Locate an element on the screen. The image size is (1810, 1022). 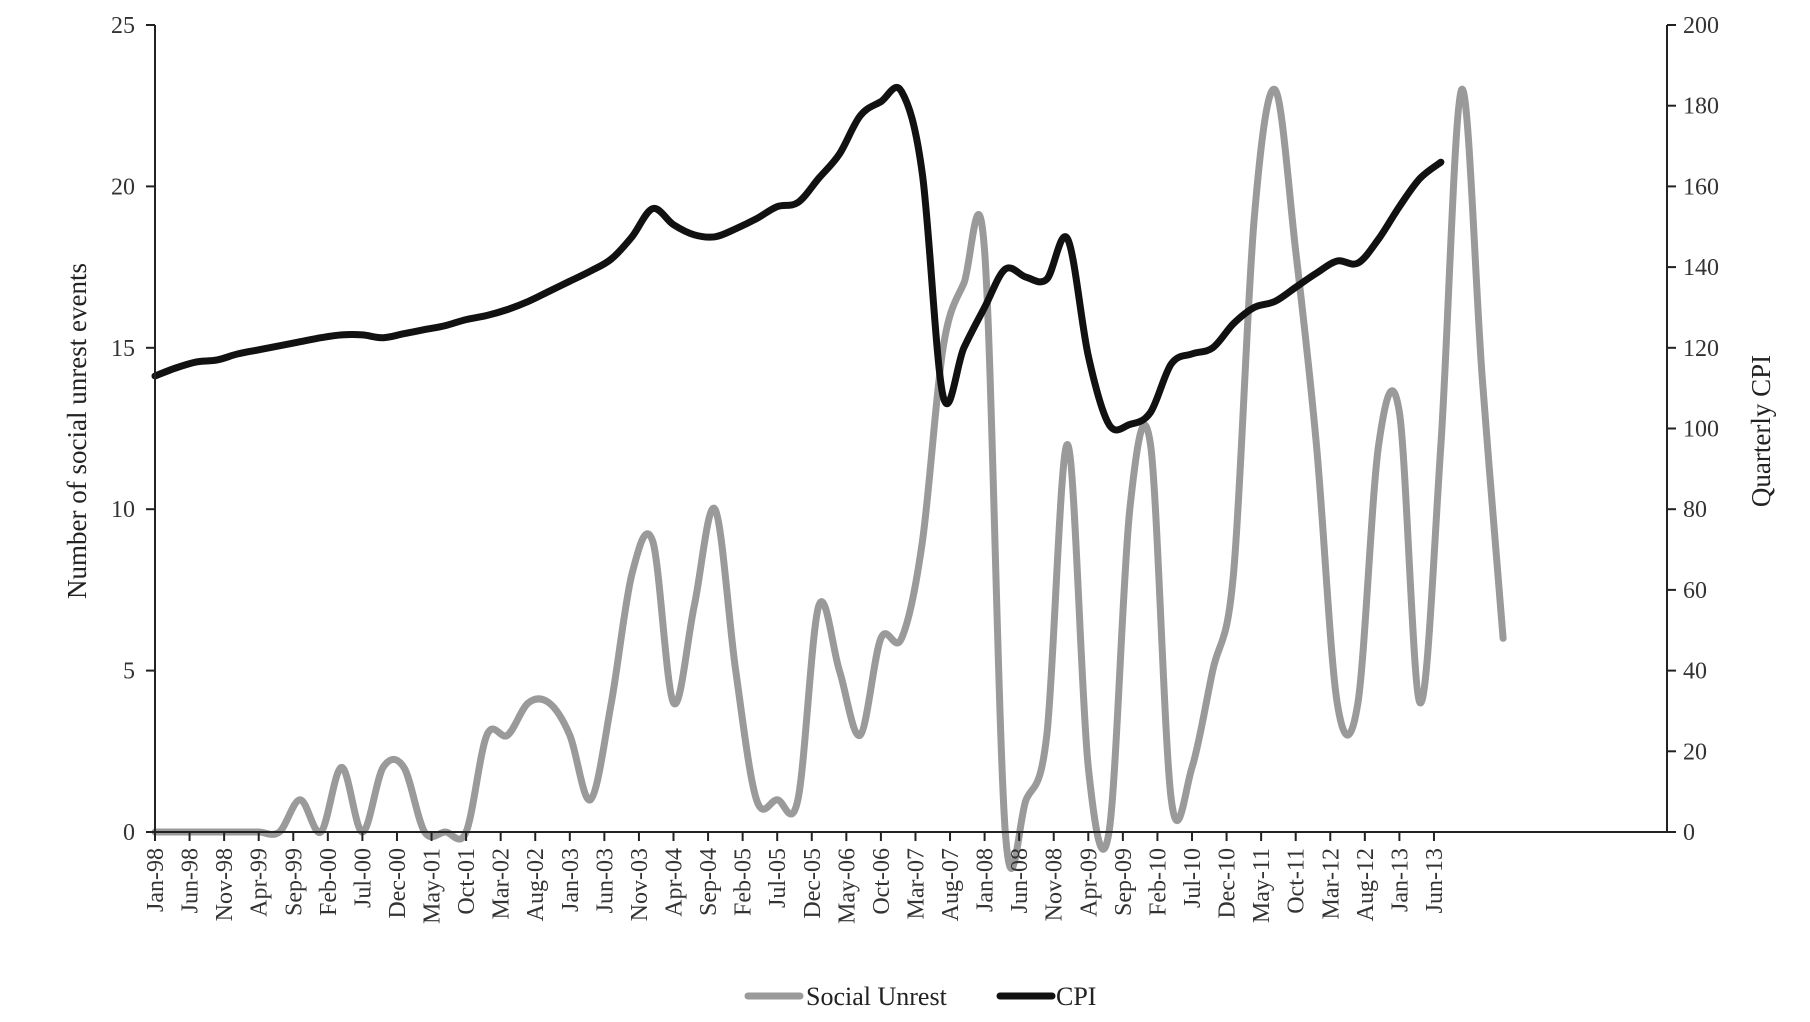
x-tick-label: Jan-03 is located at coordinates (571, 880).